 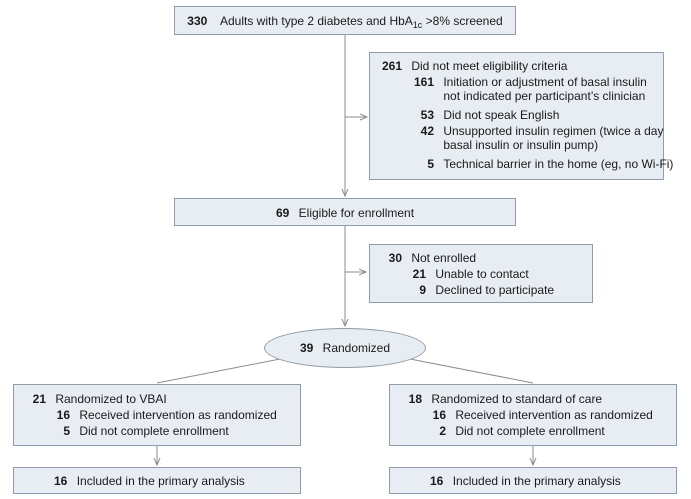 What do you see at coordinates (517, 399) in the screenshot?
I see `soc-label: Randomized to standard of care` at bounding box center [517, 399].